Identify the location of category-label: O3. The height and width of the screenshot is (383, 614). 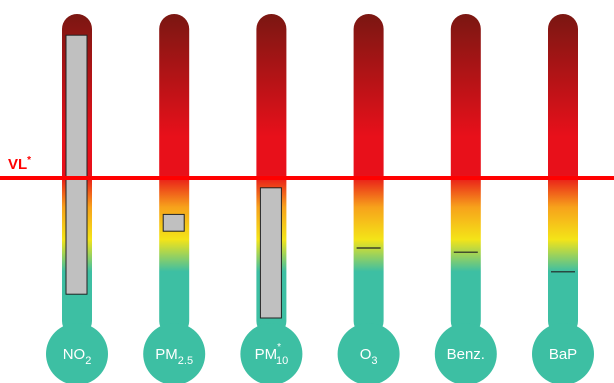
(369, 356).